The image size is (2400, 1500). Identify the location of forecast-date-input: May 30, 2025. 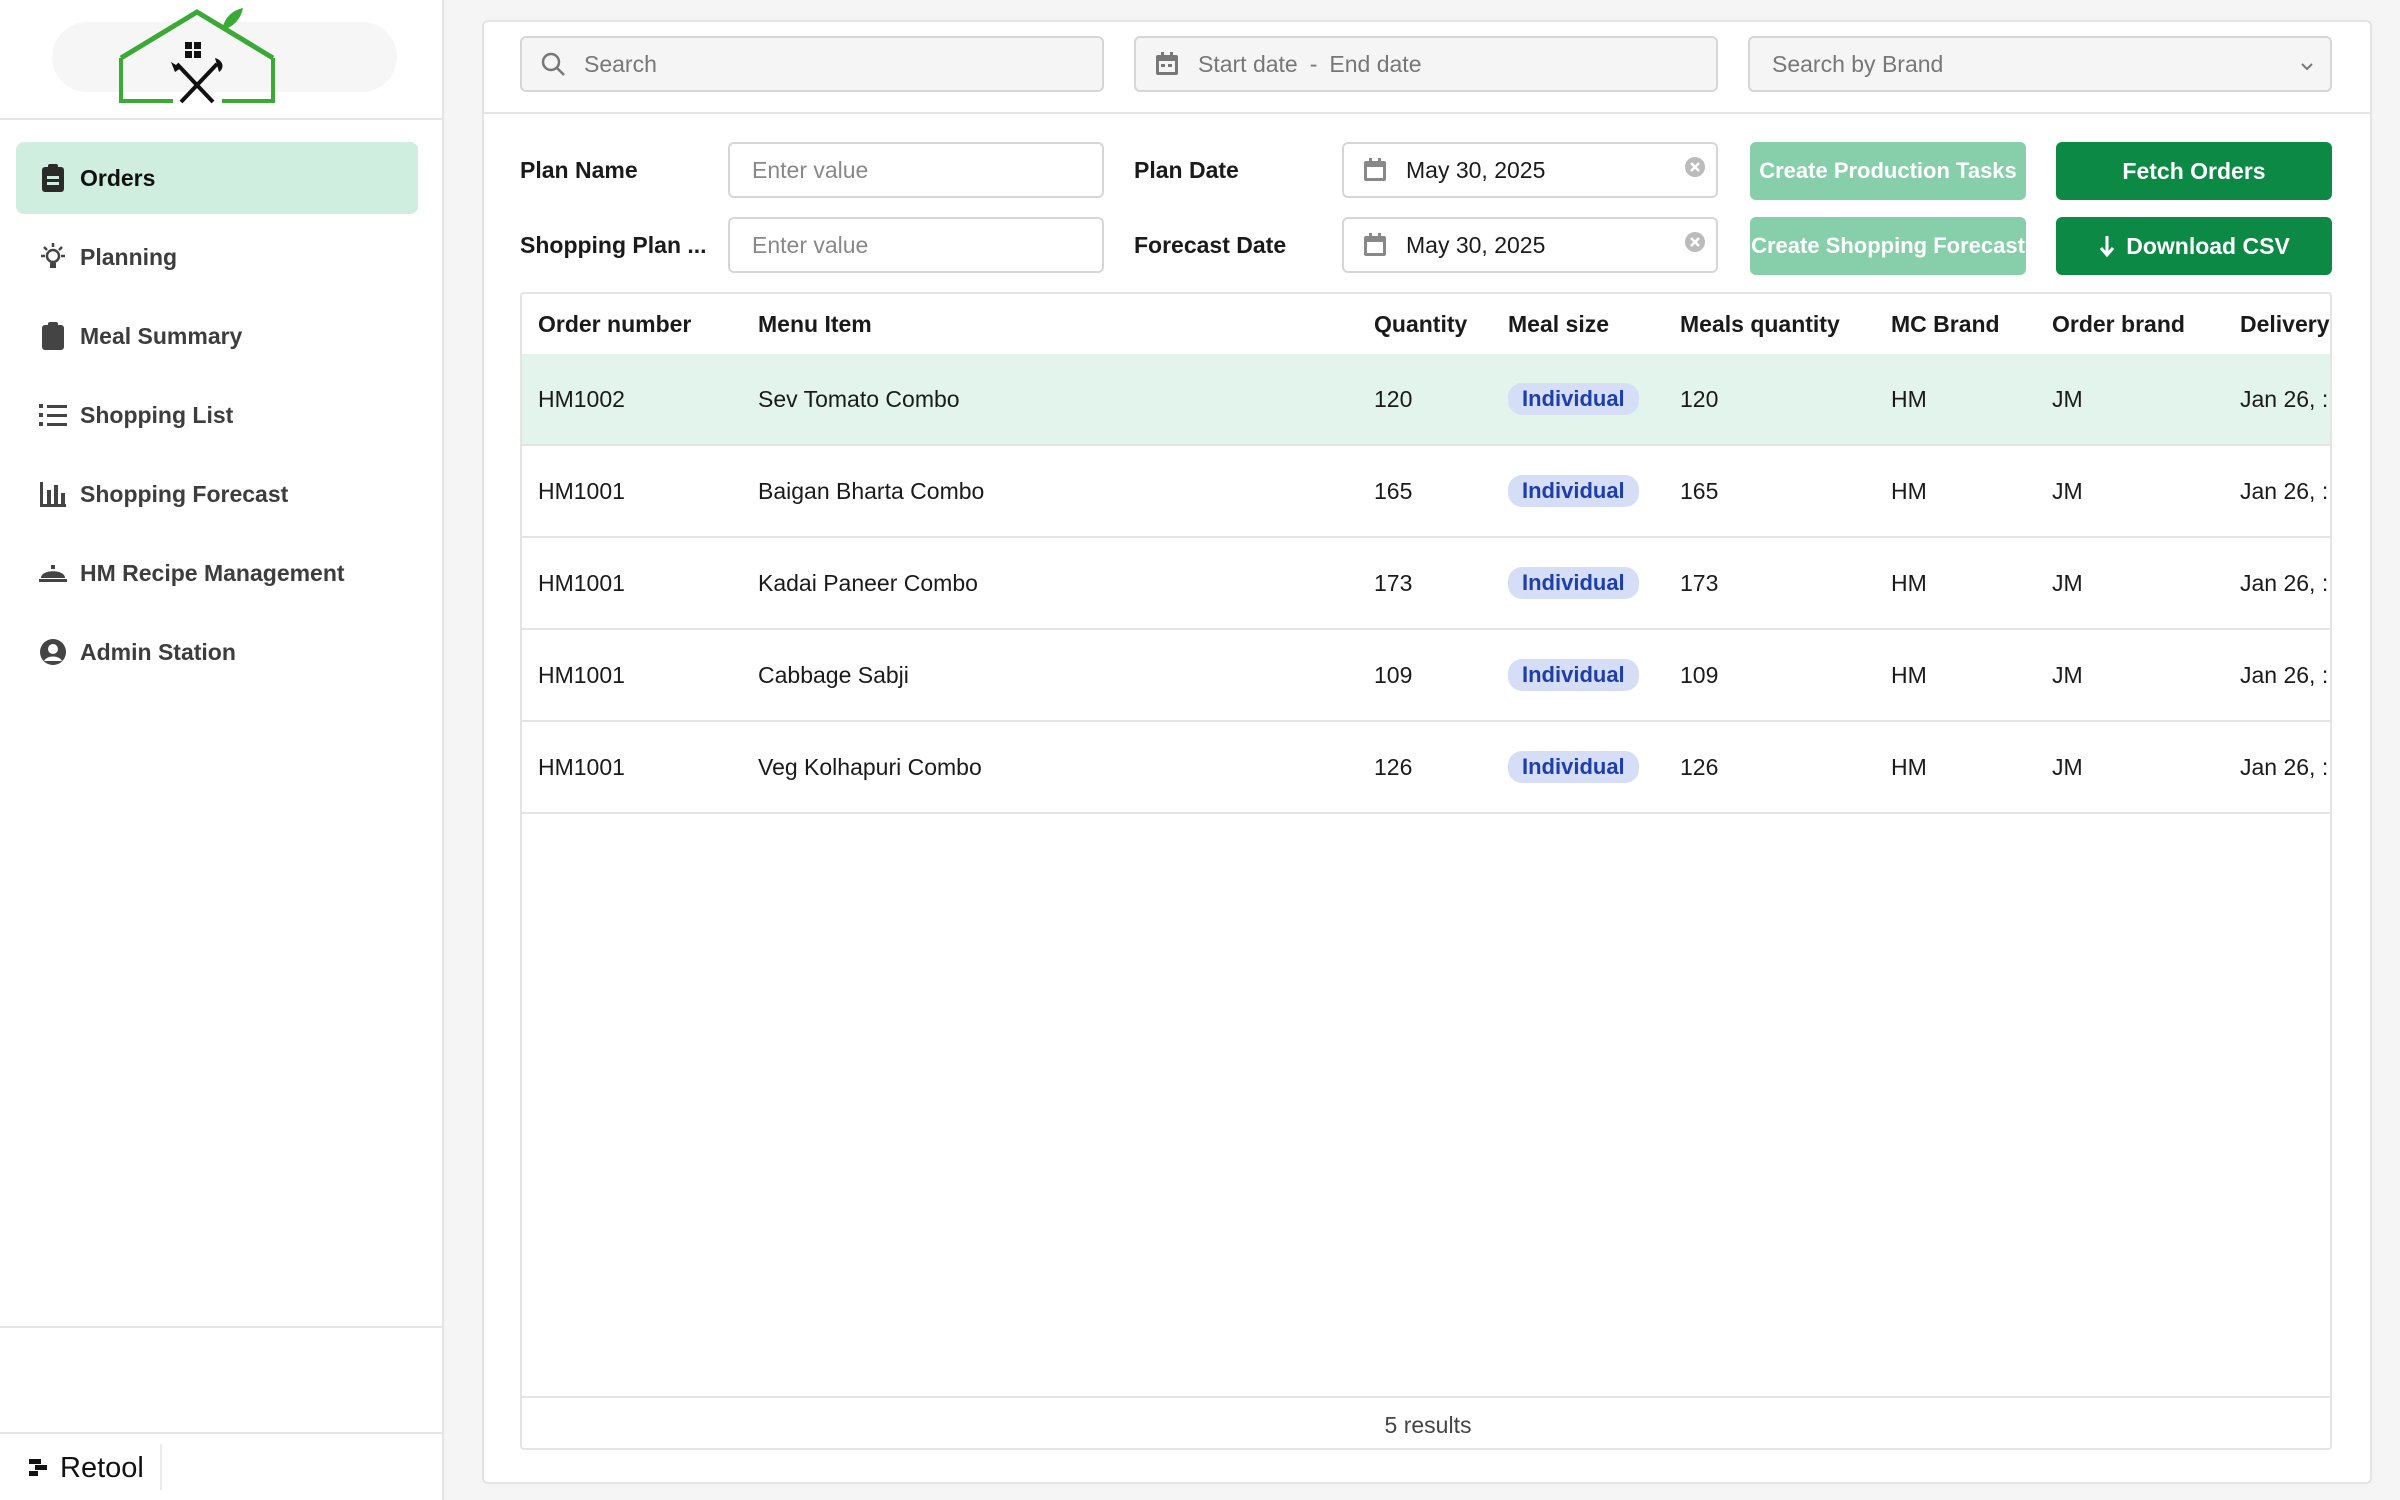
(1530, 245).